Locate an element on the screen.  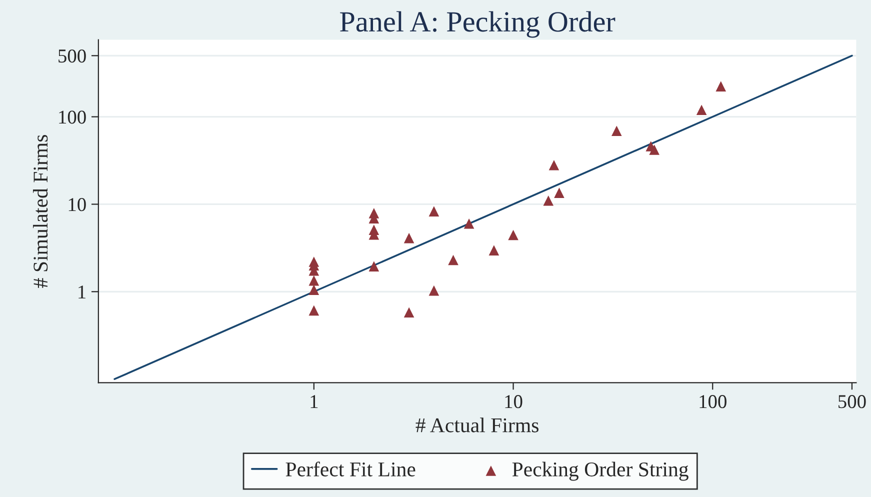
chart-title: Panel A: Pecking Order is located at coordinates (478, 24).